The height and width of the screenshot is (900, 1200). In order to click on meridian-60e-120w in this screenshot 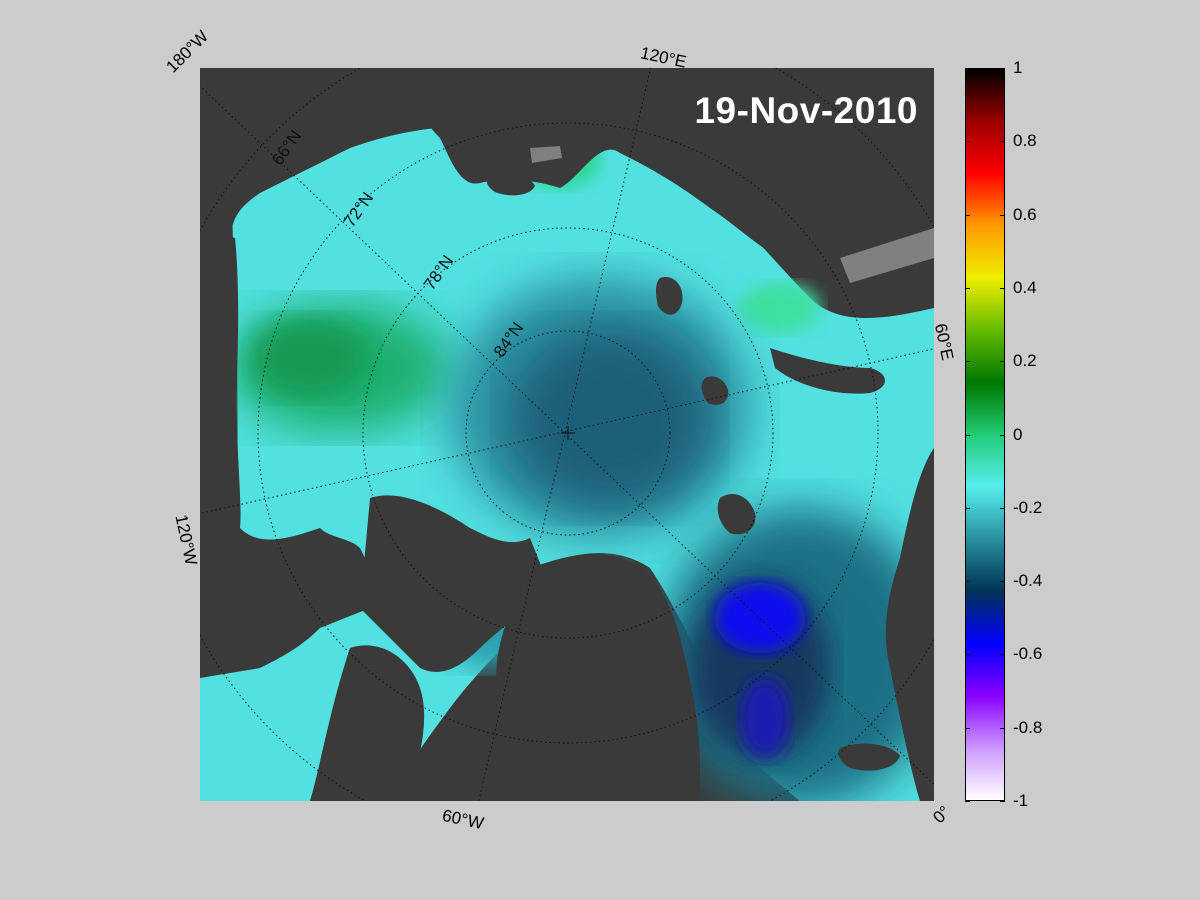, I will do `click(567, 431)`.